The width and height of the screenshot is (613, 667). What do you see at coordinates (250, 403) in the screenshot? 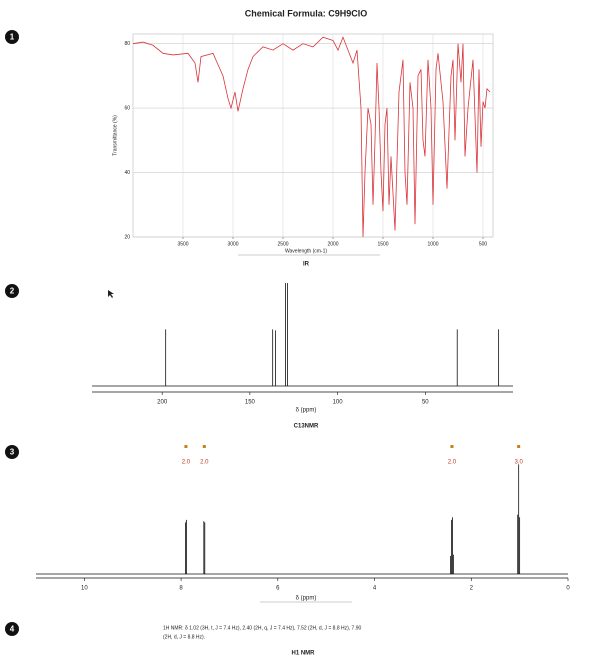
I see `x-tick-label: 150` at bounding box center [250, 403].